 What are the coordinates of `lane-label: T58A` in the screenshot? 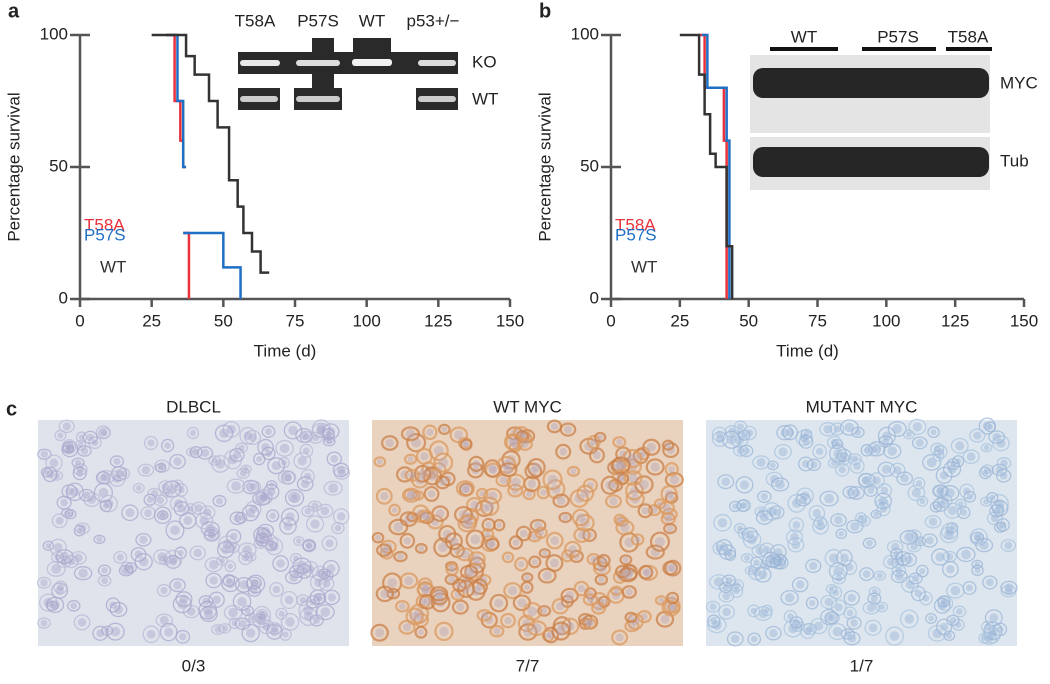 It's located at (255, 20).